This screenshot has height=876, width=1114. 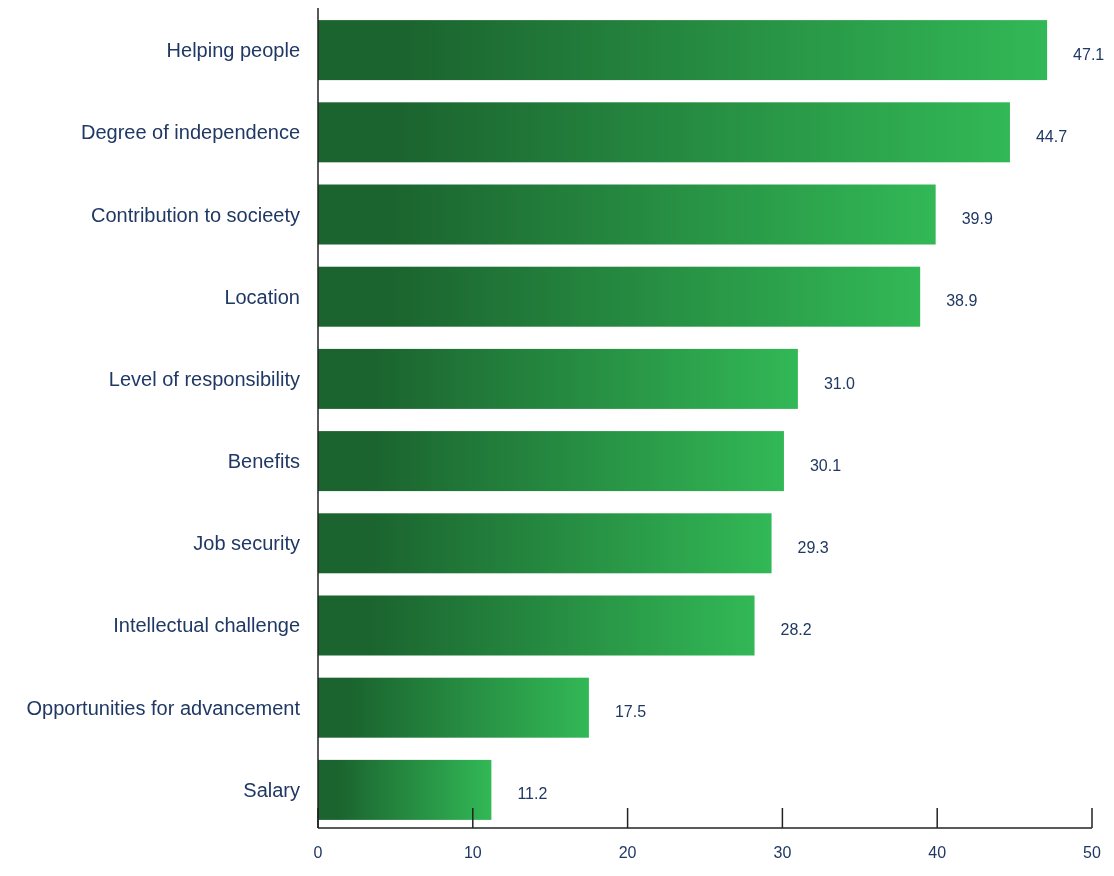 I want to click on x-tick-label: 20, so click(x=627, y=852).